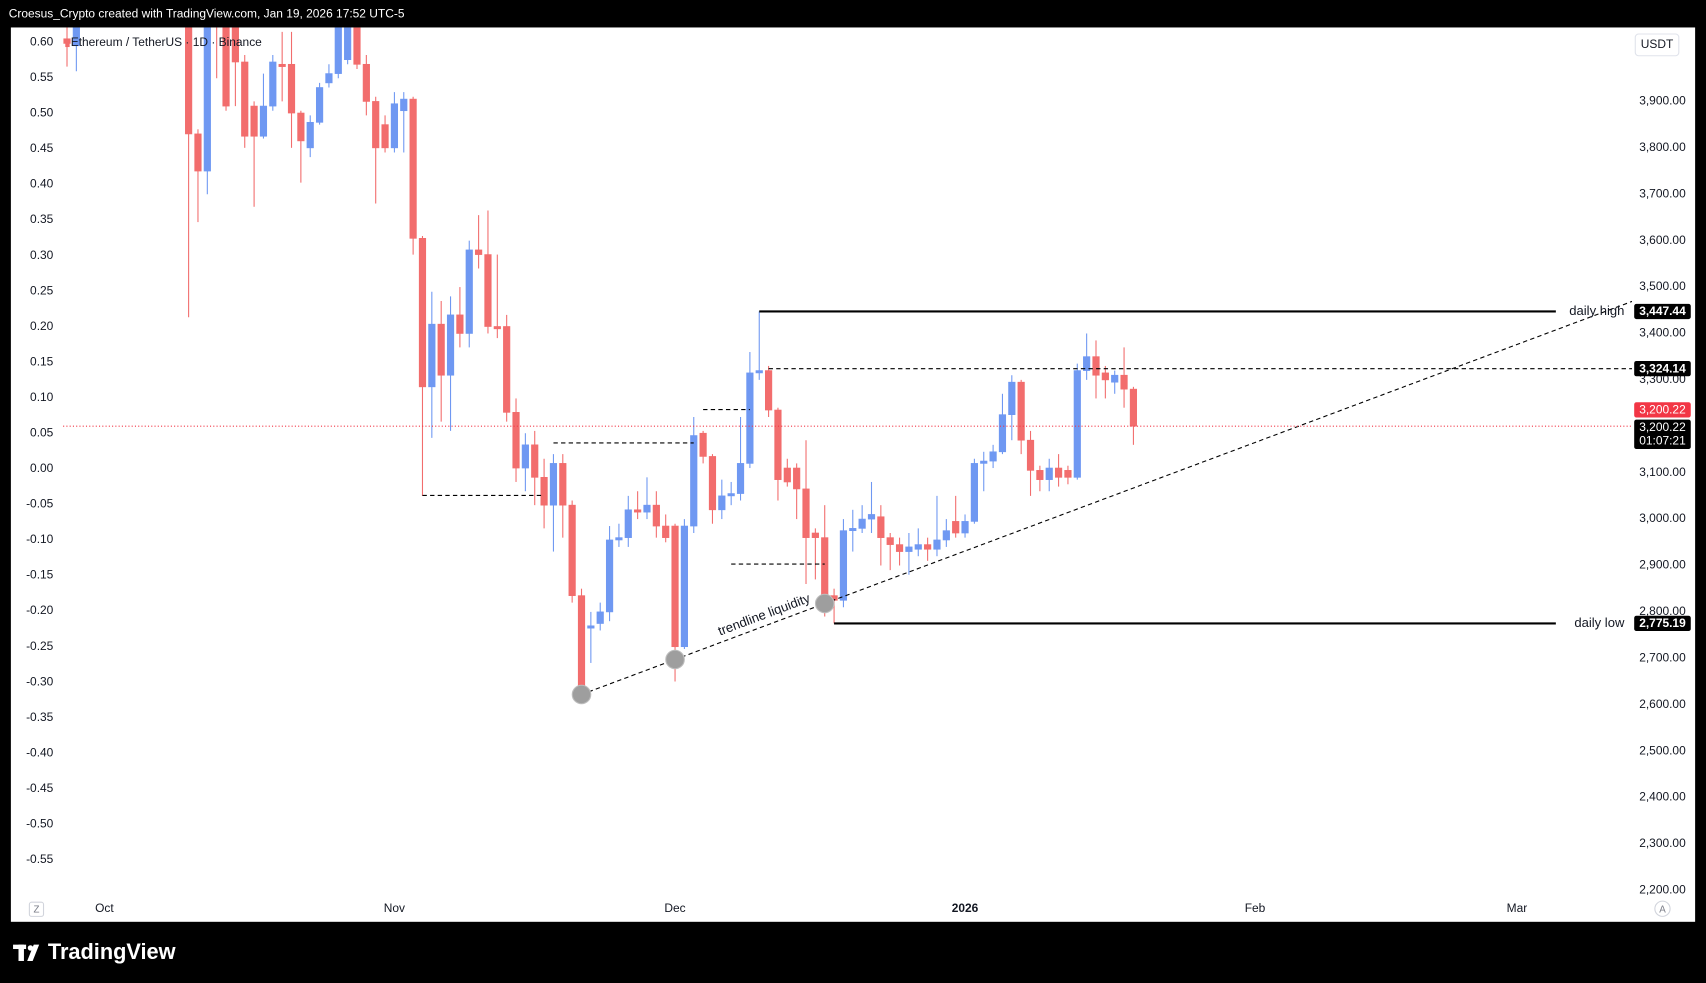  What do you see at coordinates (40, 752) in the screenshot?
I see `y2-tick-label: -0.40` at bounding box center [40, 752].